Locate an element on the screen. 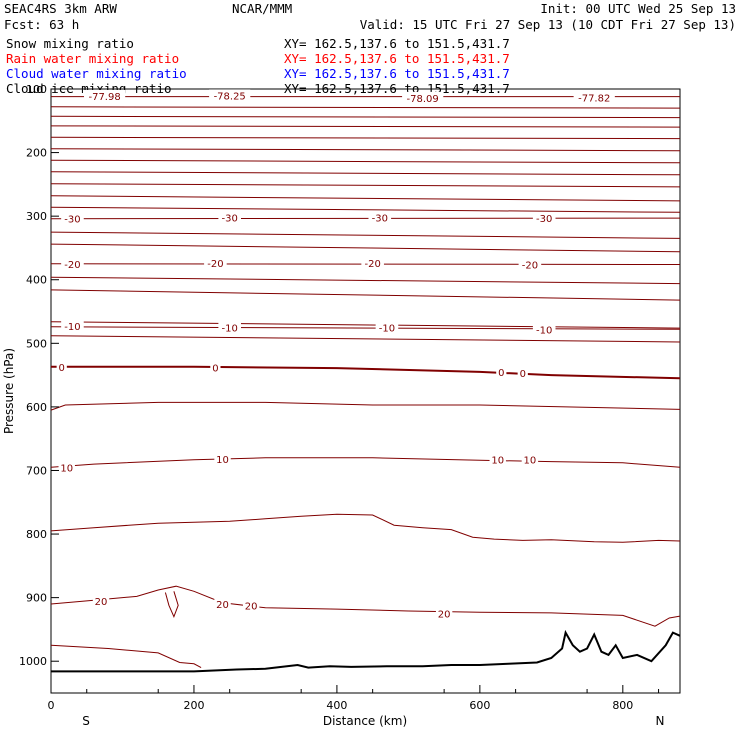 Image resolution: width=740 pixels, height=740 pixels. field-label-cloud-water: Cloud water mixing ratio is located at coordinates (96, 73).